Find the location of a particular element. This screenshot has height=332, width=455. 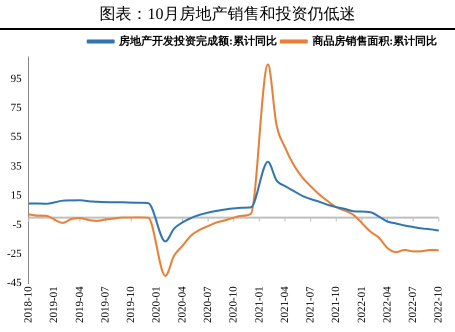

y-tick-label: 15 is located at coordinates (16, 196).